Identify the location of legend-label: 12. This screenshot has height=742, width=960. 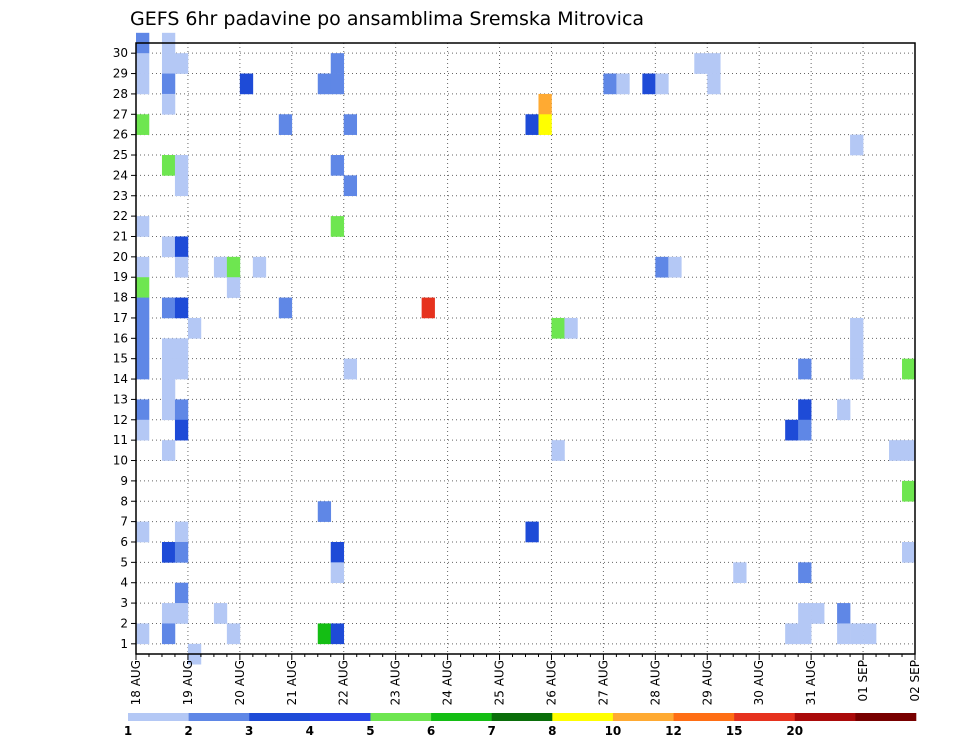
(673, 731).